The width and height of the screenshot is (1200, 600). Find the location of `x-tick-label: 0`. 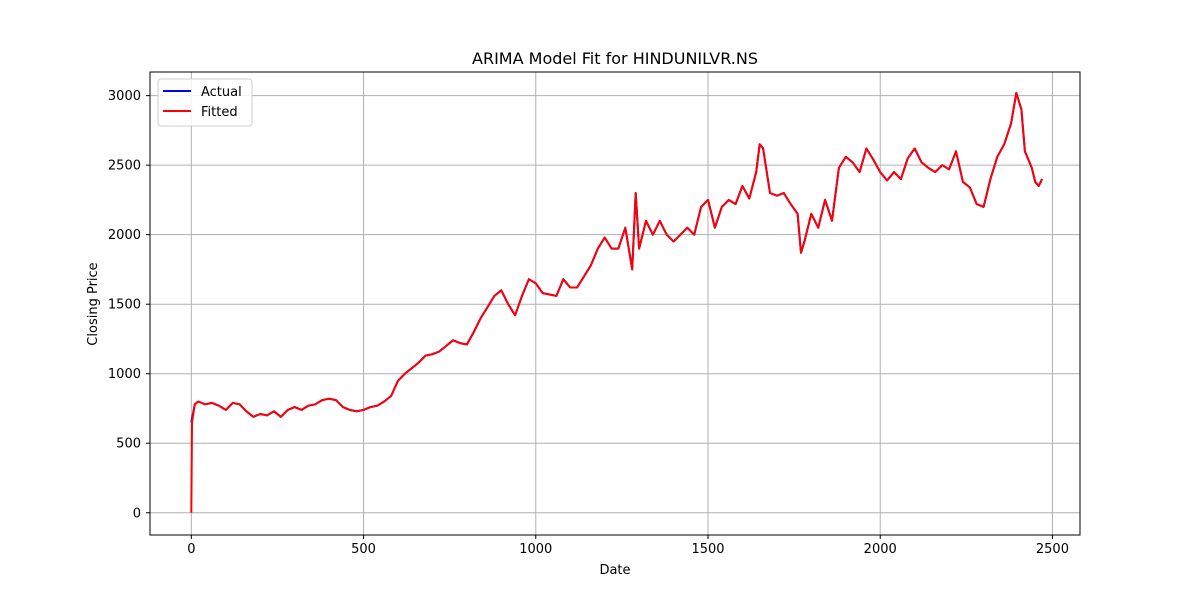

x-tick-label: 0 is located at coordinates (191, 549).